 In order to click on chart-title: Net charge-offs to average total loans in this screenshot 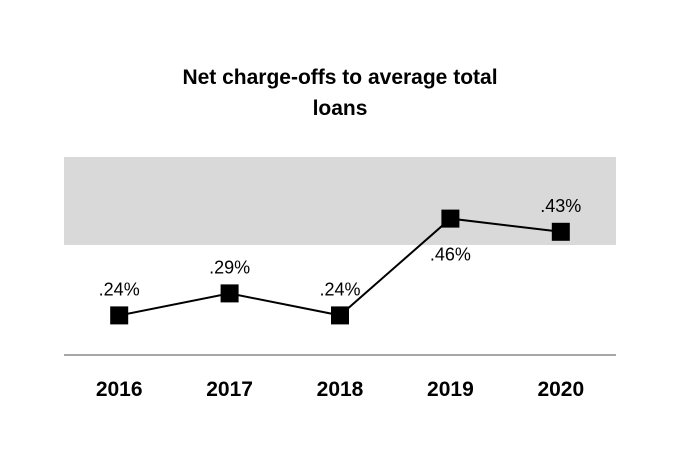, I will do `click(340, 93)`.